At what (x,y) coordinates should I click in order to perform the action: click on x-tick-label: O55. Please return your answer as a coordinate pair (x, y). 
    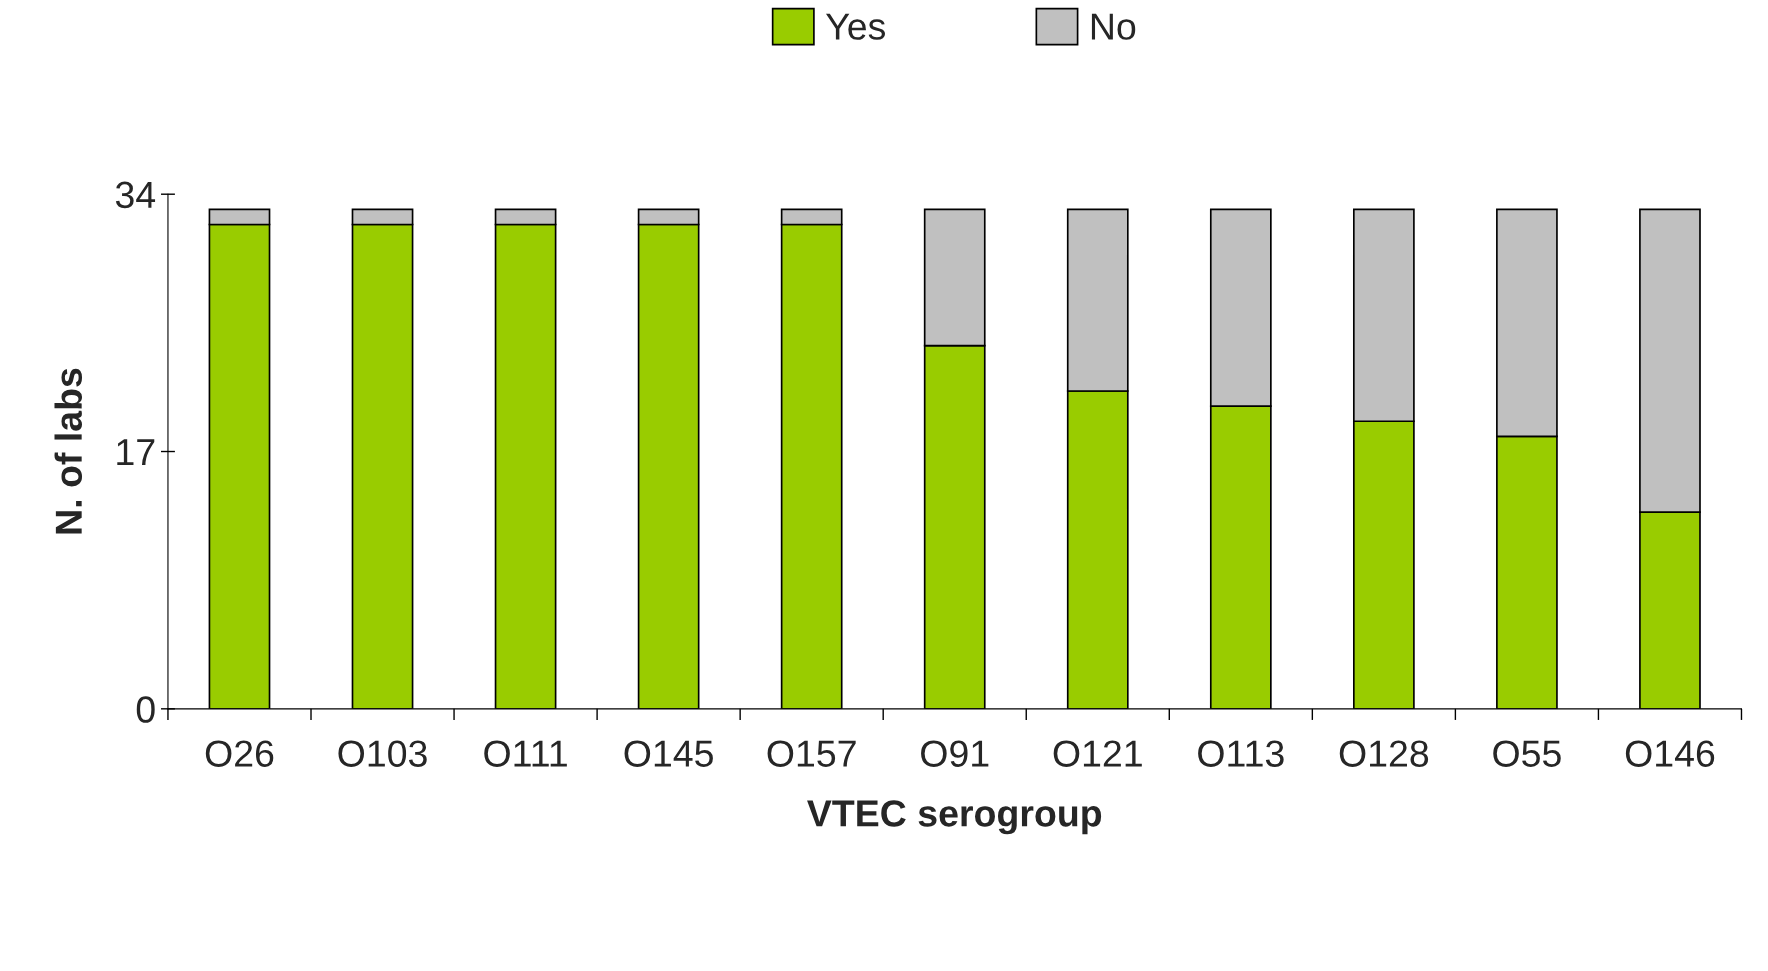
    Looking at the image, I should click on (1527, 753).